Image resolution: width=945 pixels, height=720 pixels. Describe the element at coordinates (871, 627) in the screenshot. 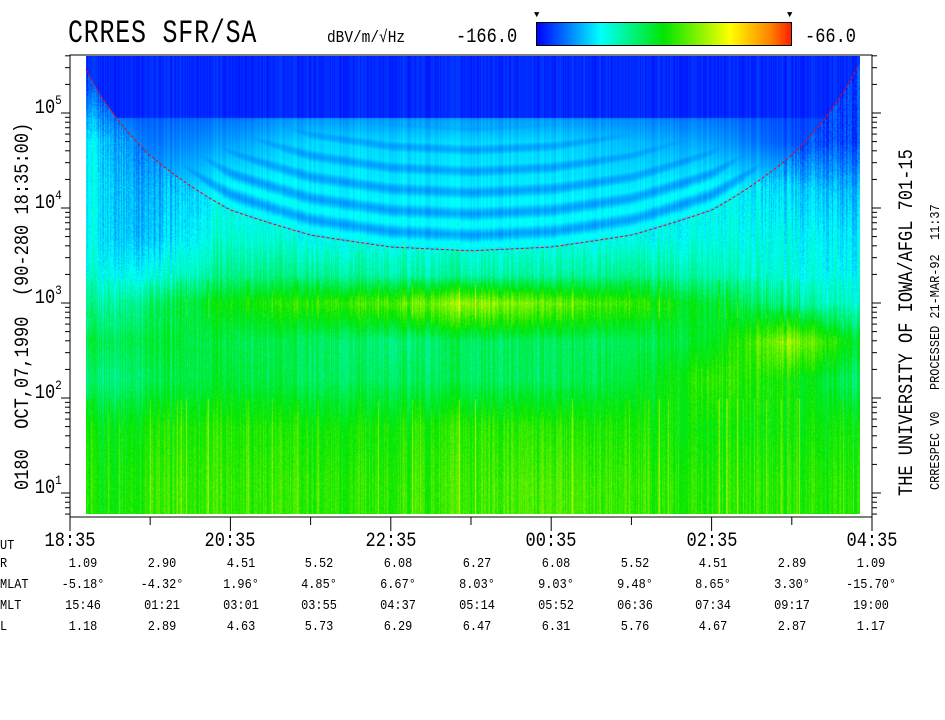

I see `ephemeris-cell: 1.17` at that location.